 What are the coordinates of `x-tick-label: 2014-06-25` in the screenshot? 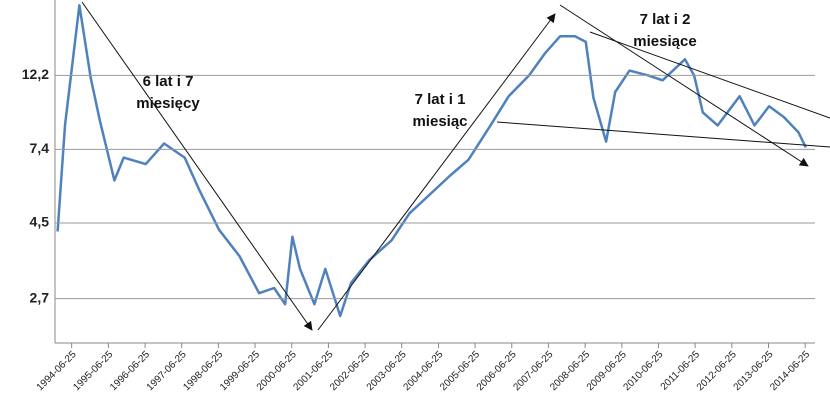 It's located at (790, 371).